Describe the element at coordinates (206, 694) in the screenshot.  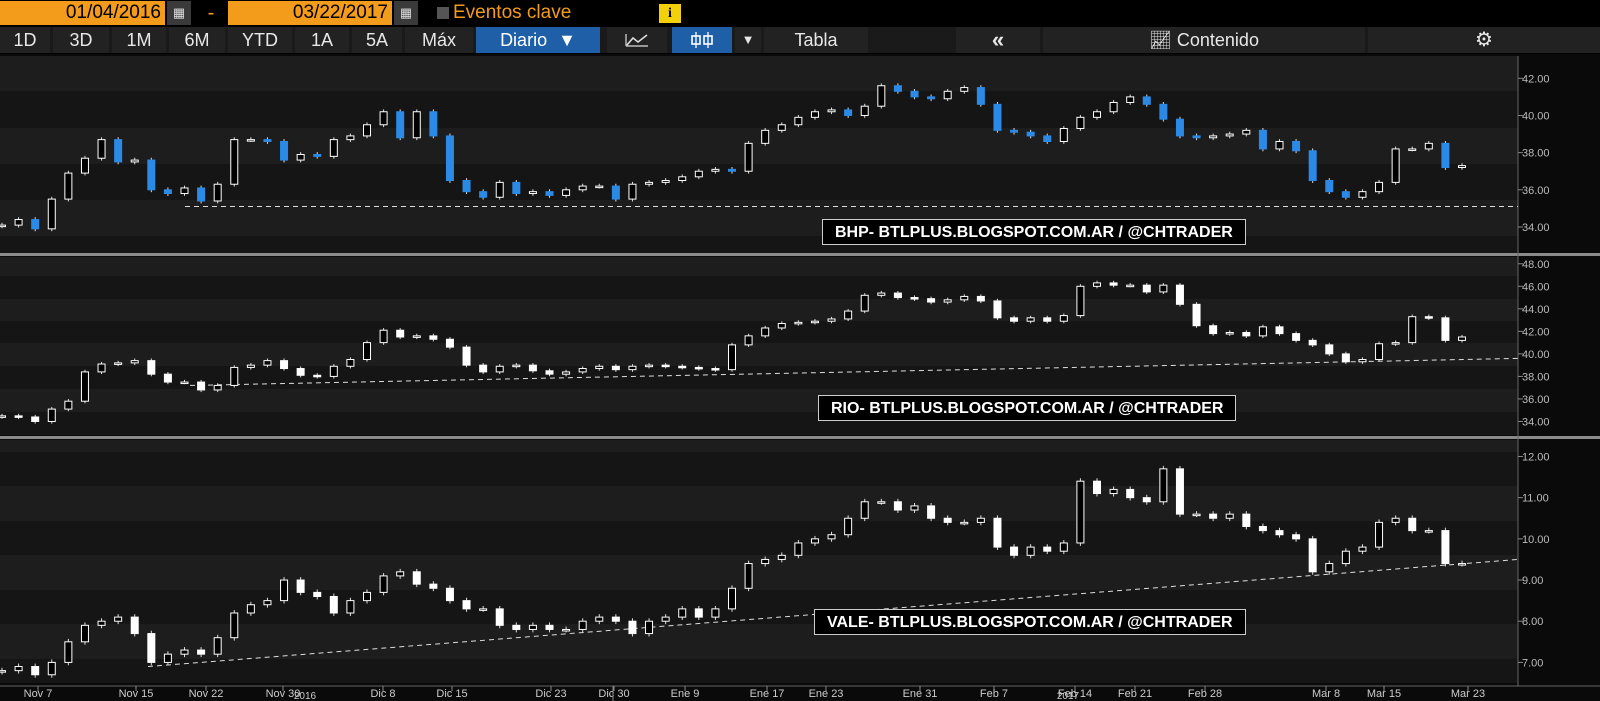
I see `x-tick-label: Nov 22` at that location.